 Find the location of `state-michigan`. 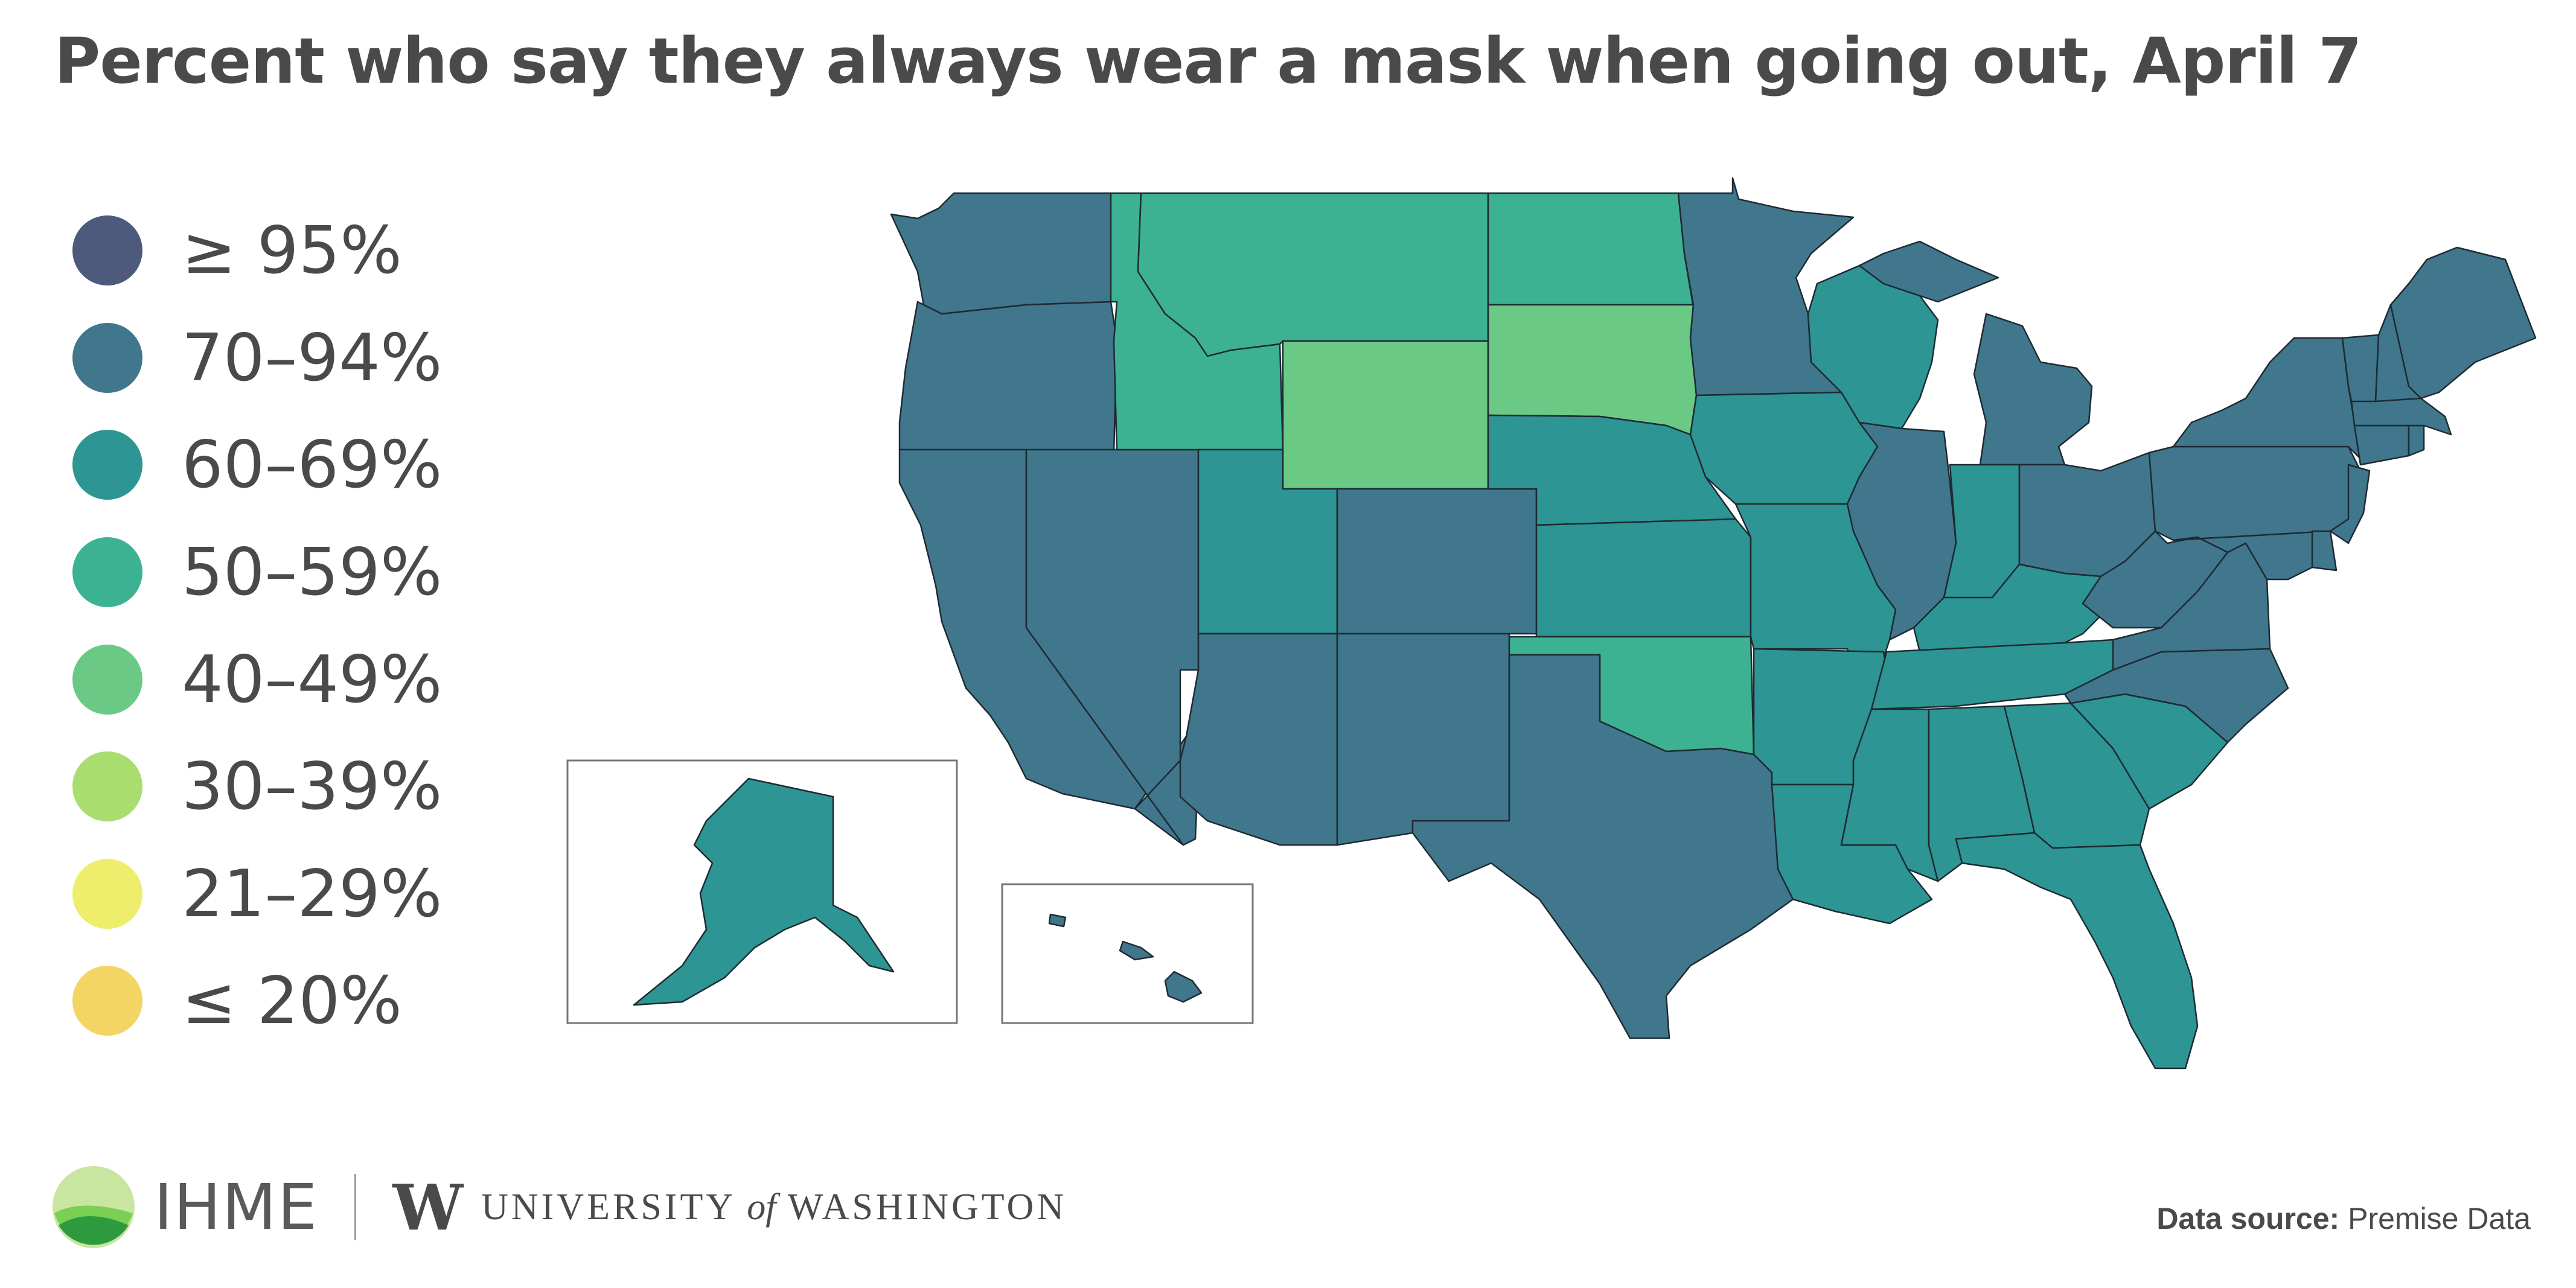

state-michigan is located at coordinates (2033, 389).